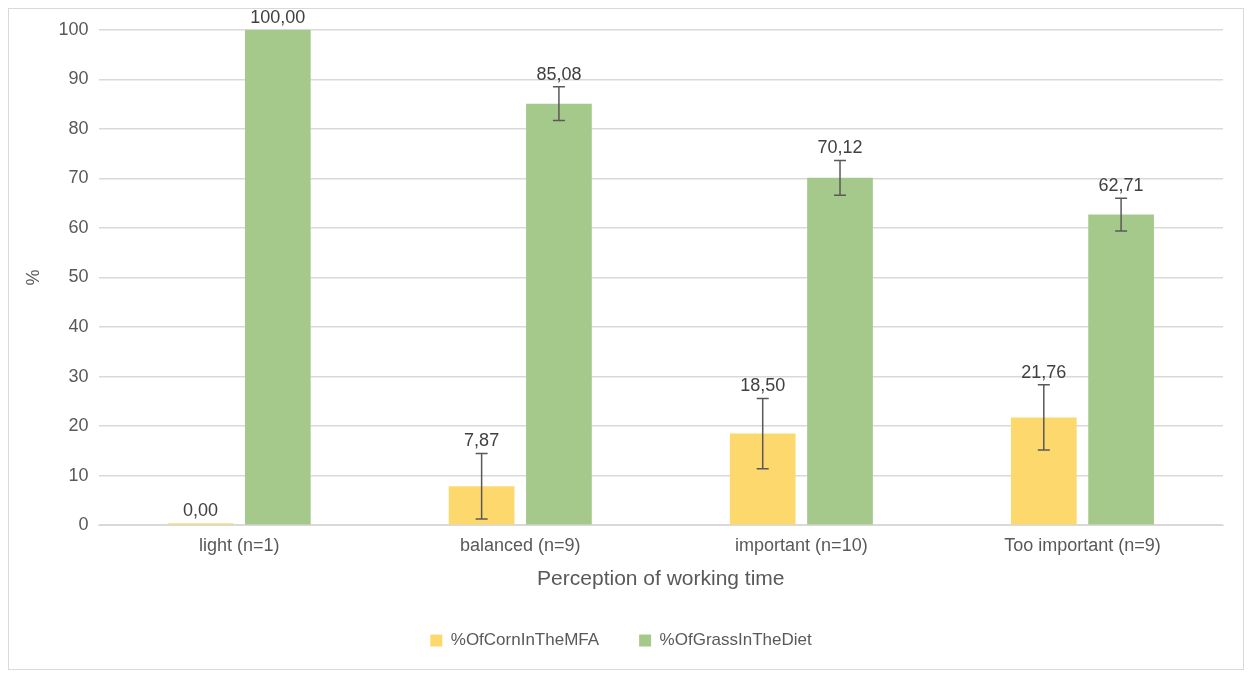 This screenshot has height=679, width=1252. What do you see at coordinates (801, 544) in the screenshot?
I see `x-tick-label: important (n=10)` at bounding box center [801, 544].